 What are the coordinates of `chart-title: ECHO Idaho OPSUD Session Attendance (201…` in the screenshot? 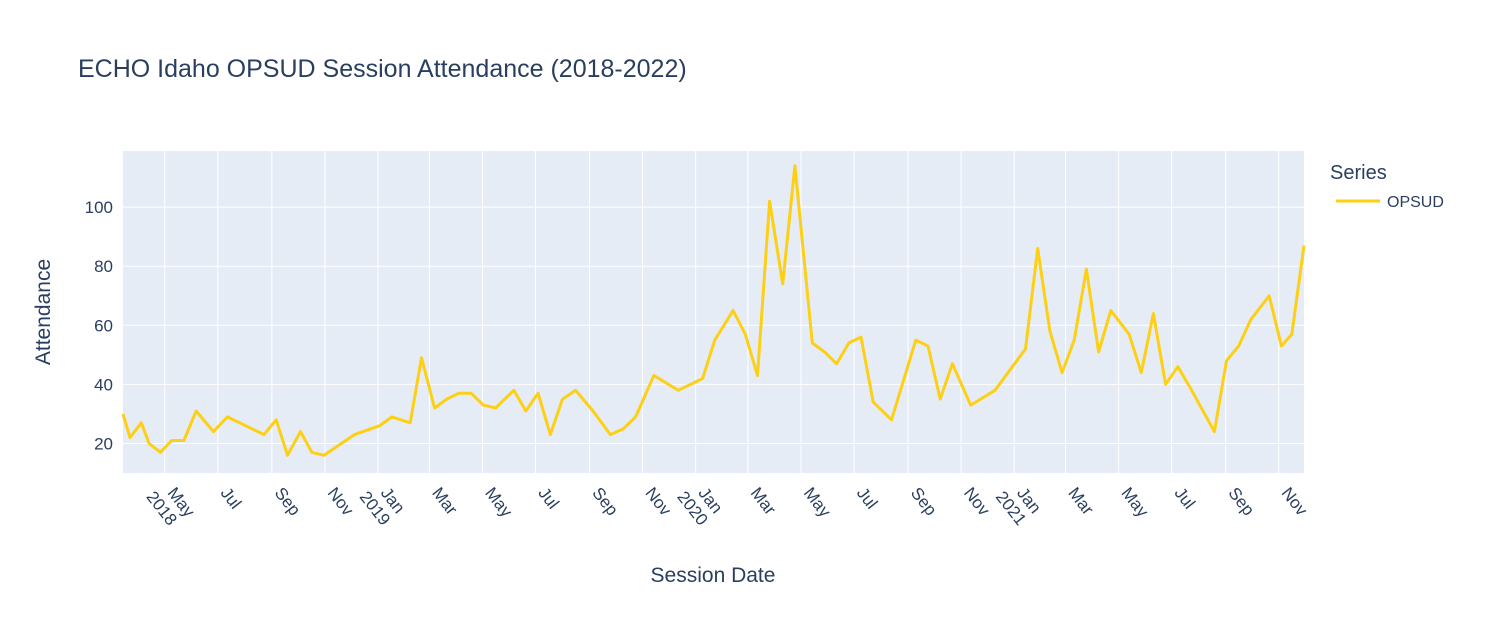 It's located at (382, 69).